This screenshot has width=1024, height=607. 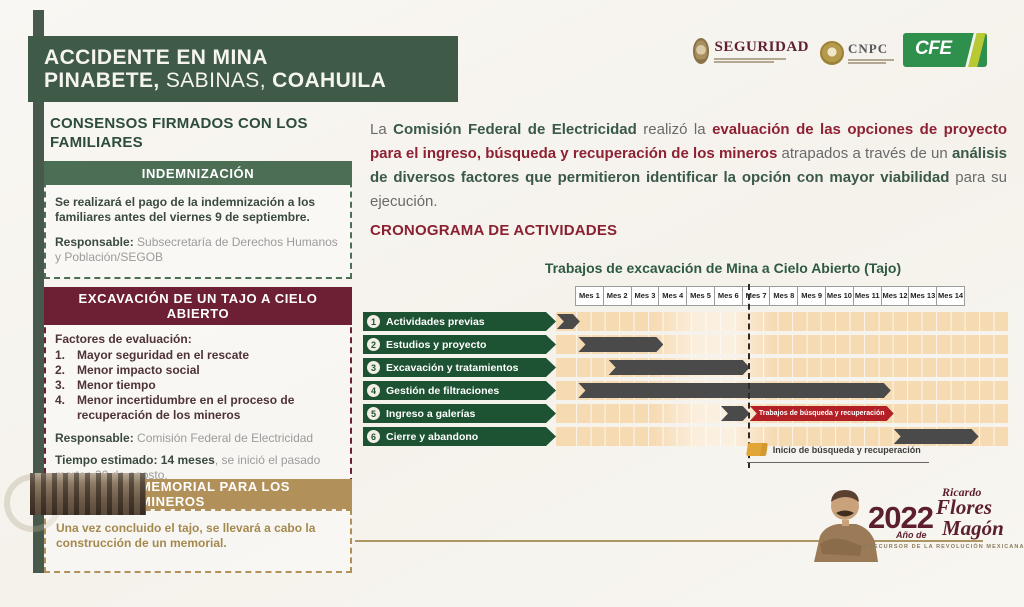 What do you see at coordinates (123, 339) in the screenshot?
I see `factores-label: Factores de evaluación:` at bounding box center [123, 339].